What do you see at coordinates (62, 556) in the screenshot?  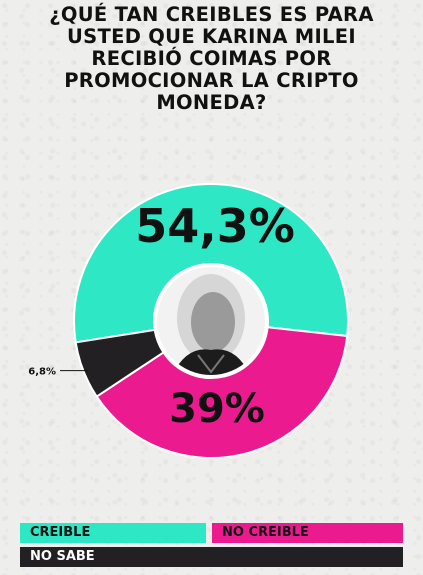 I see `legend-no-sabe-label: NO SABE` at bounding box center [62, 556].